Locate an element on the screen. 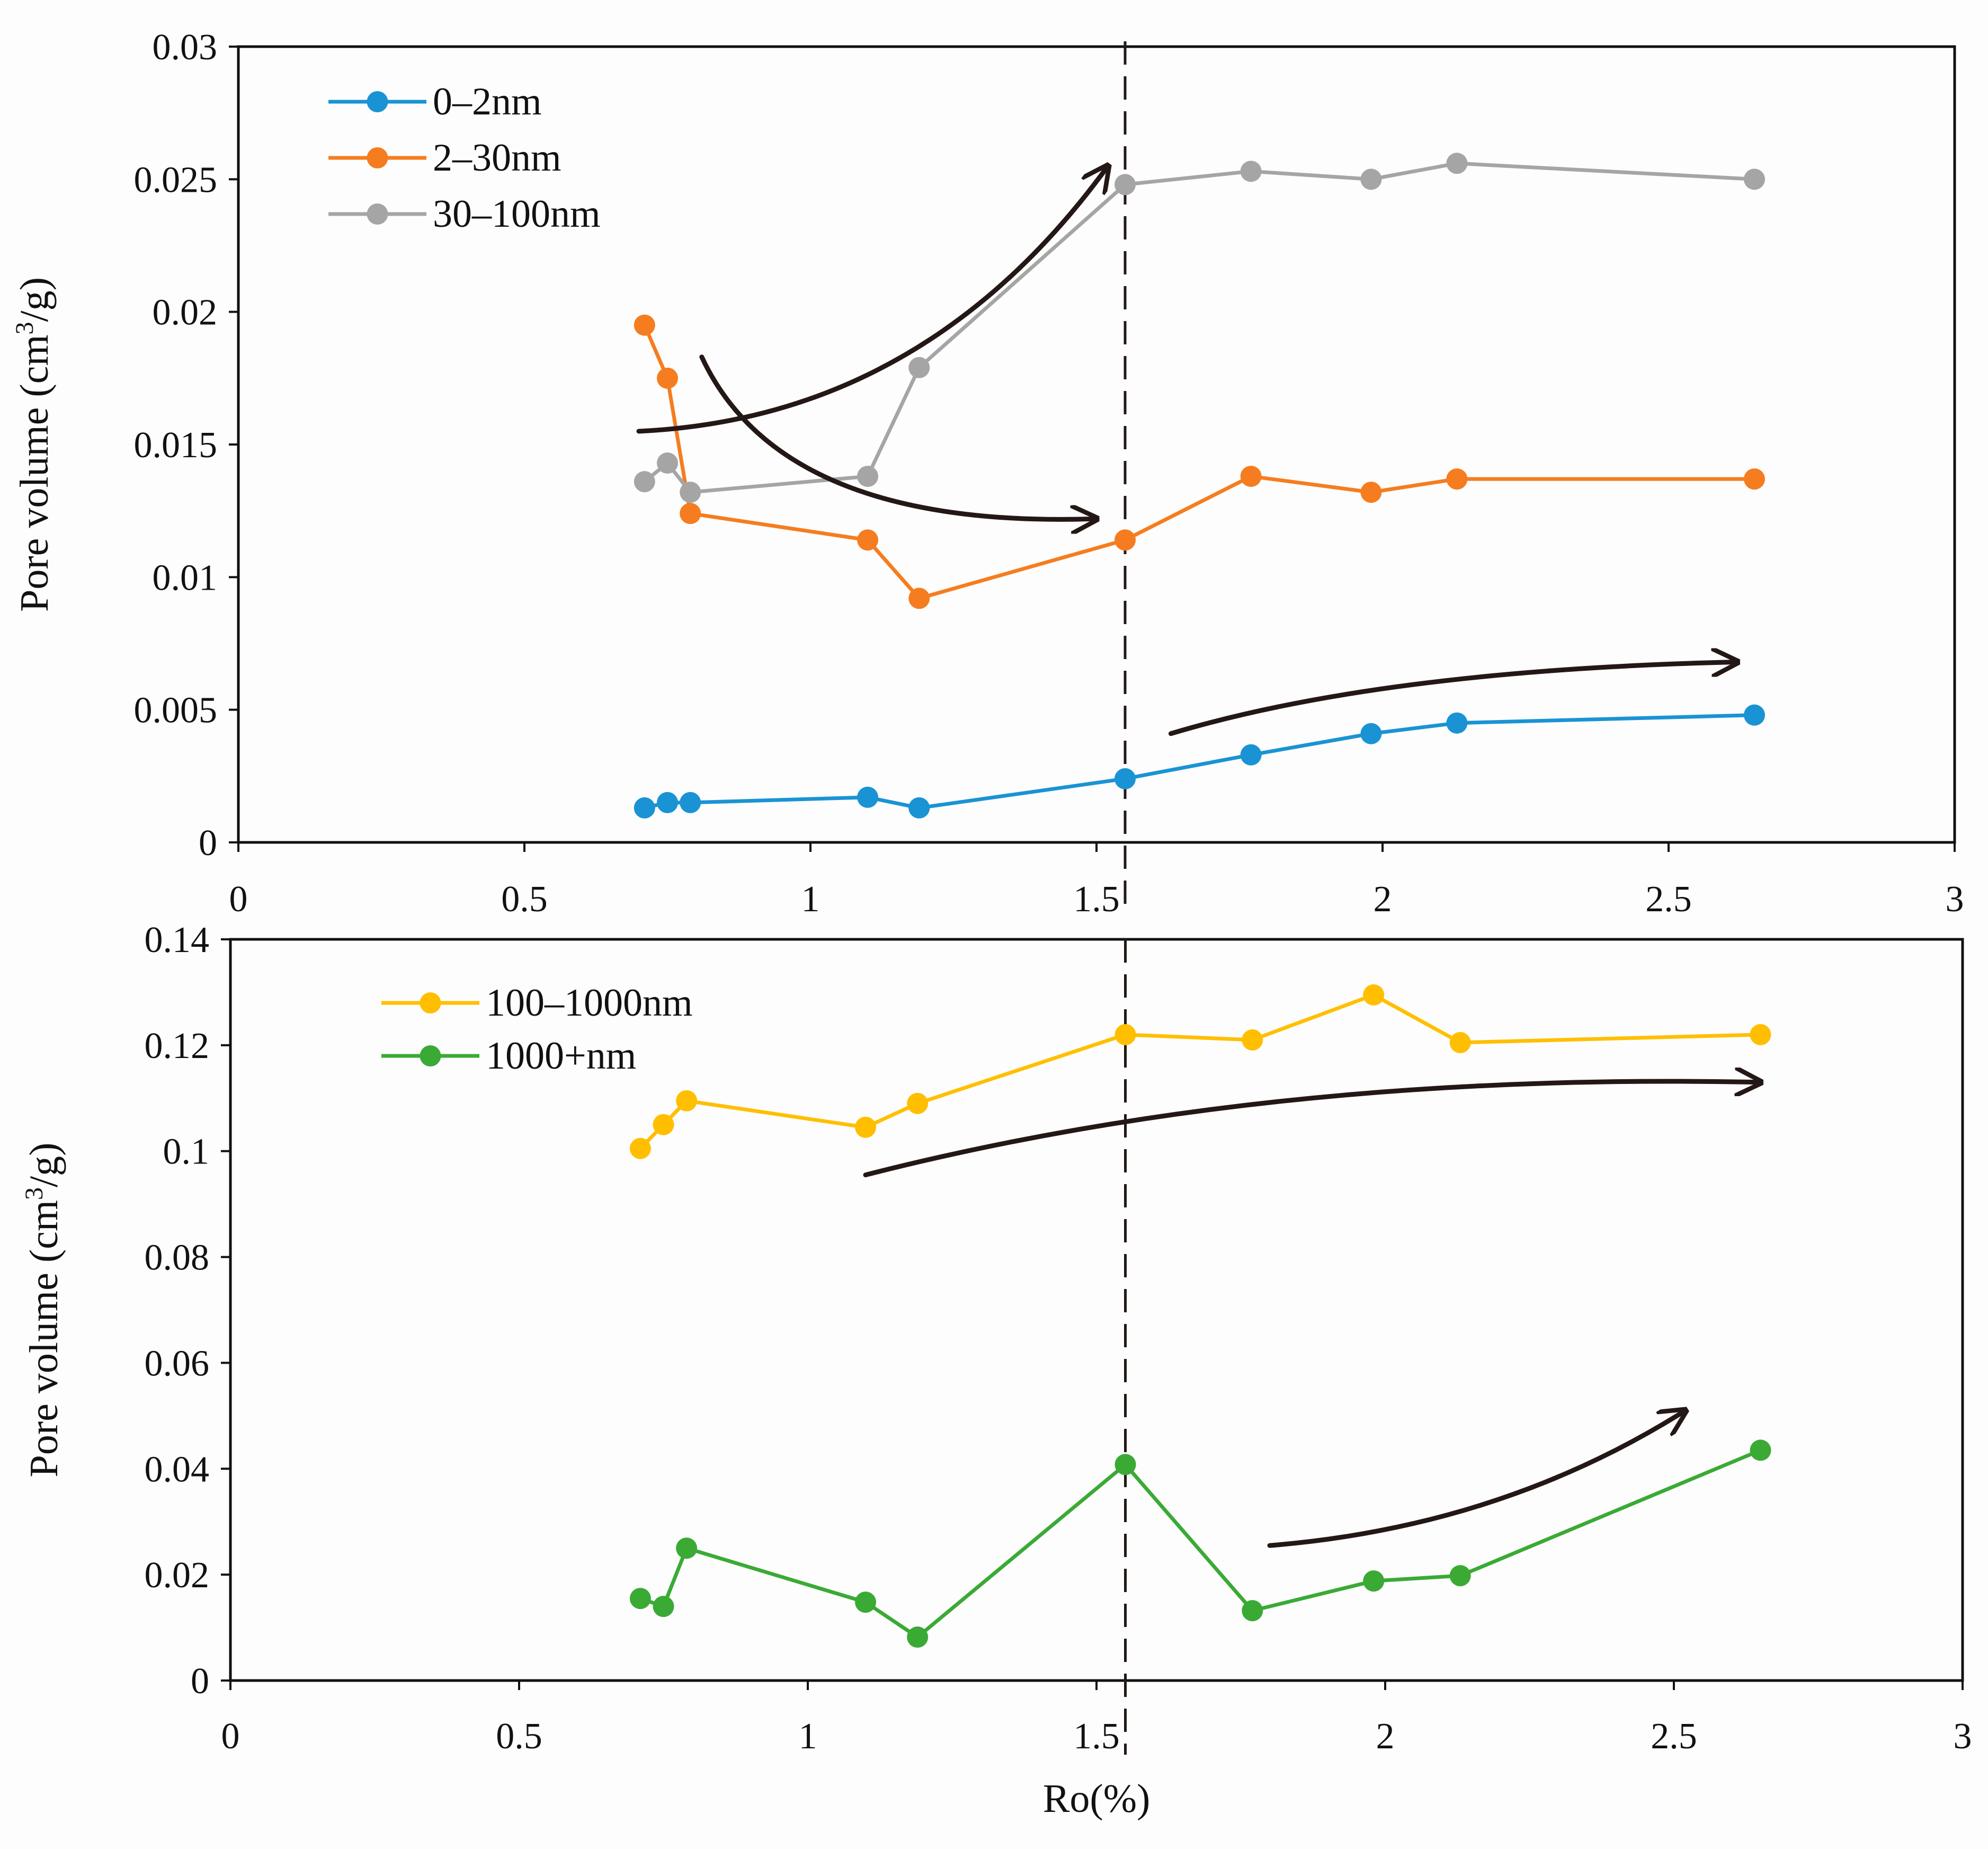 This screenshot has width=1988, height=1849. y-tick-label: 0.04 is located at coordinates (178, 1469).